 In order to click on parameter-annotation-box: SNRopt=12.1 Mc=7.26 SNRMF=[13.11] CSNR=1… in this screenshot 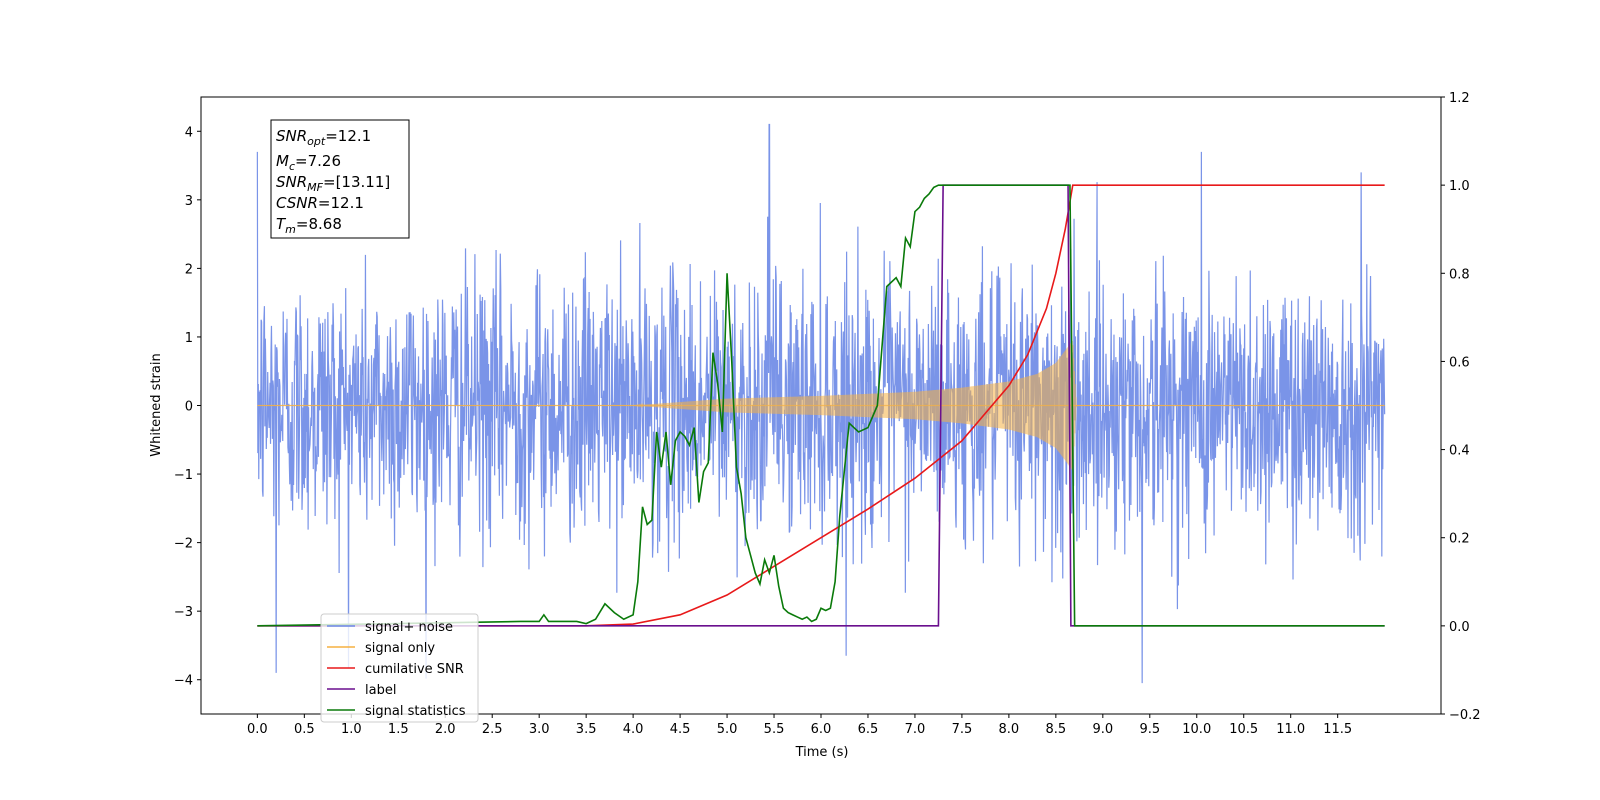, I will do `click(340, 179)`.